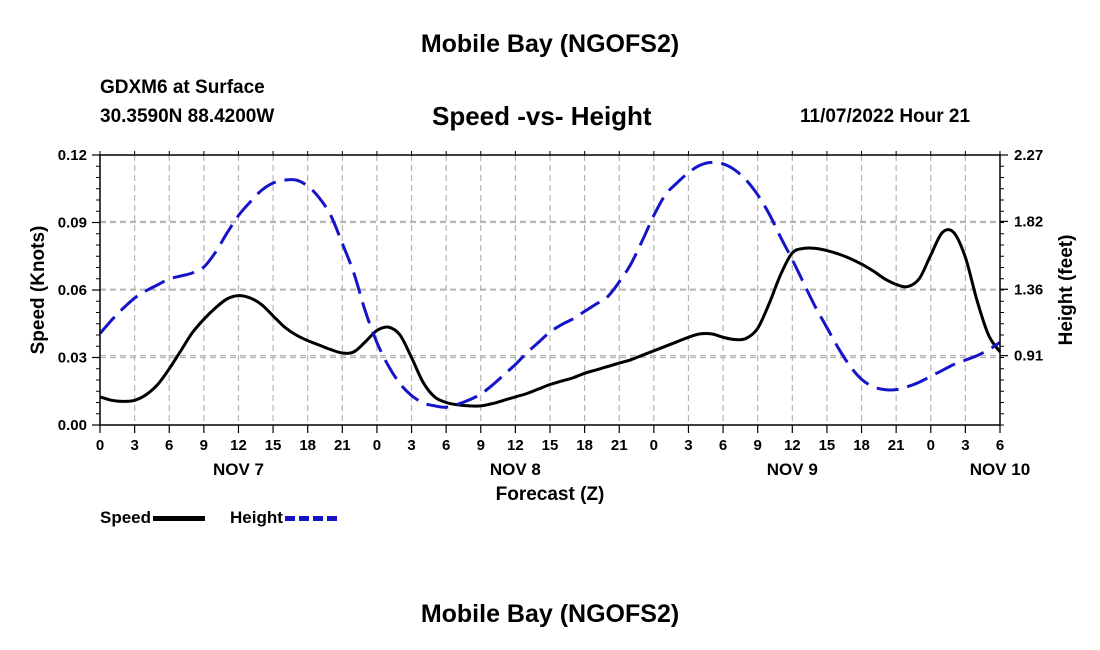 Image resolution: width=1100 pixels, height=650 pixels. Describe the element at coordinates (1028, 356) in the screenshot. I see `y-tick-label-right: 0.91` at that location.